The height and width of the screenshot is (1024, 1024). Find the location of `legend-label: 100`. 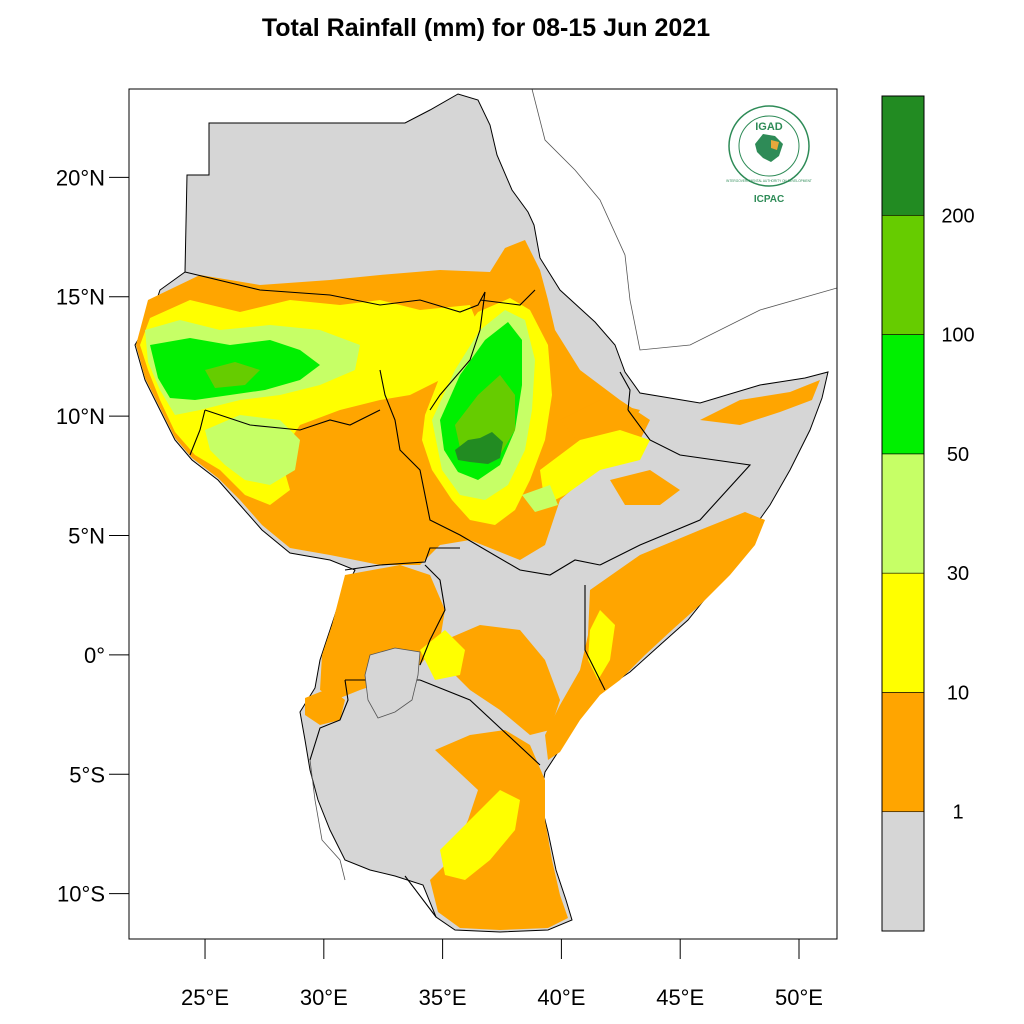

legend-label: 100 is located at coordinates (957, 336).